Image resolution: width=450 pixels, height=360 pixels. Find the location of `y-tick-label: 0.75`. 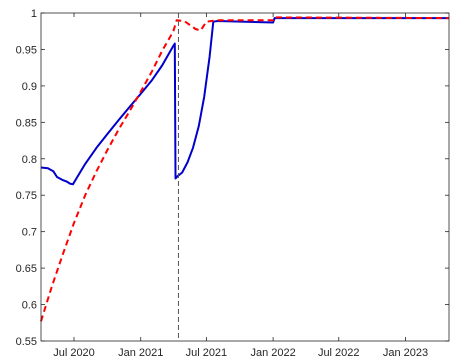

y-tick-label: 0.75 is located at coordinates (26, 196).